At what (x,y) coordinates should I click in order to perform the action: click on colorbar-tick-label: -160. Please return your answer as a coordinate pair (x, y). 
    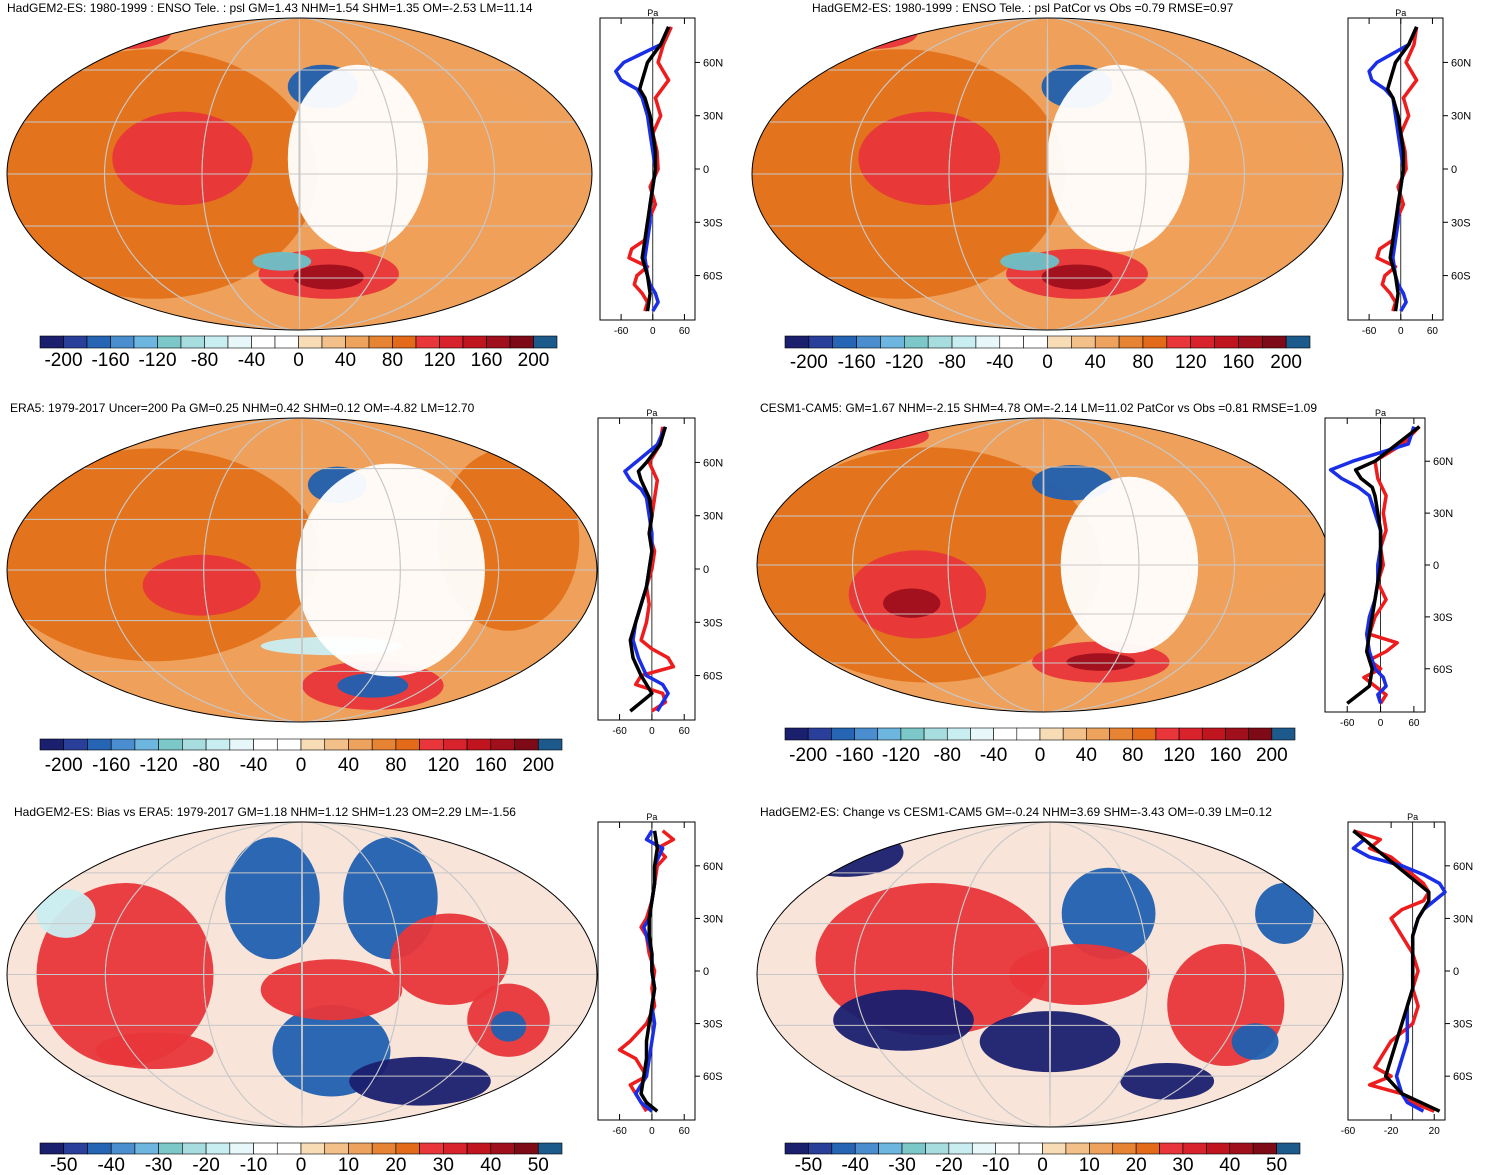
    Looking at the image, I should click on (855, 755).